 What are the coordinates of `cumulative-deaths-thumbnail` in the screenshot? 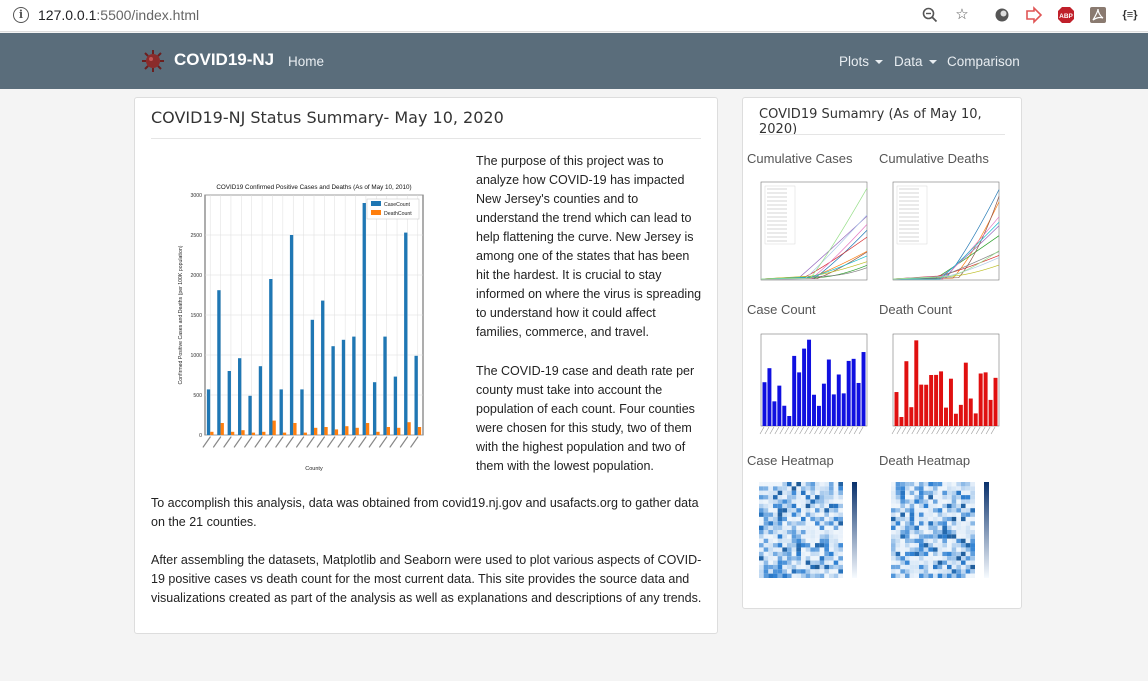 It's located at (941, 233).